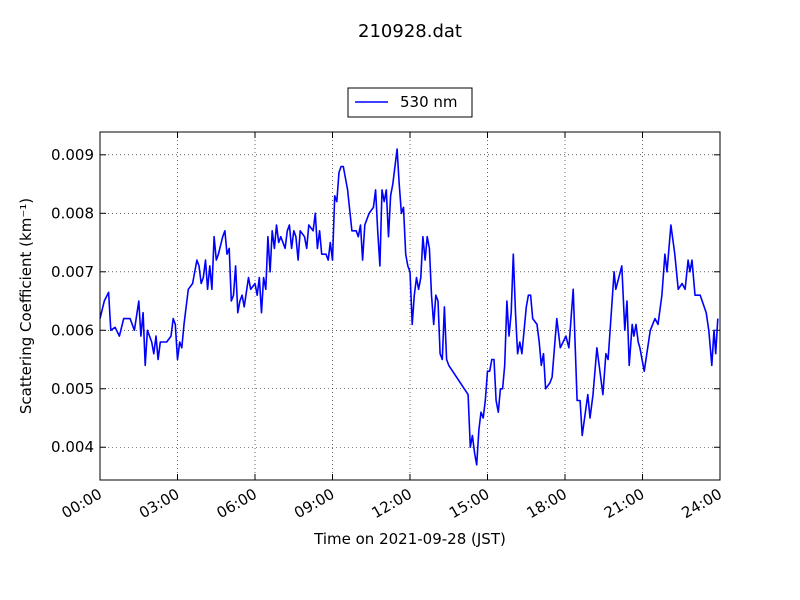 This screenshot has width=800, height=600. I want to click on x-tick-label: 06:00, so click(237, 503).